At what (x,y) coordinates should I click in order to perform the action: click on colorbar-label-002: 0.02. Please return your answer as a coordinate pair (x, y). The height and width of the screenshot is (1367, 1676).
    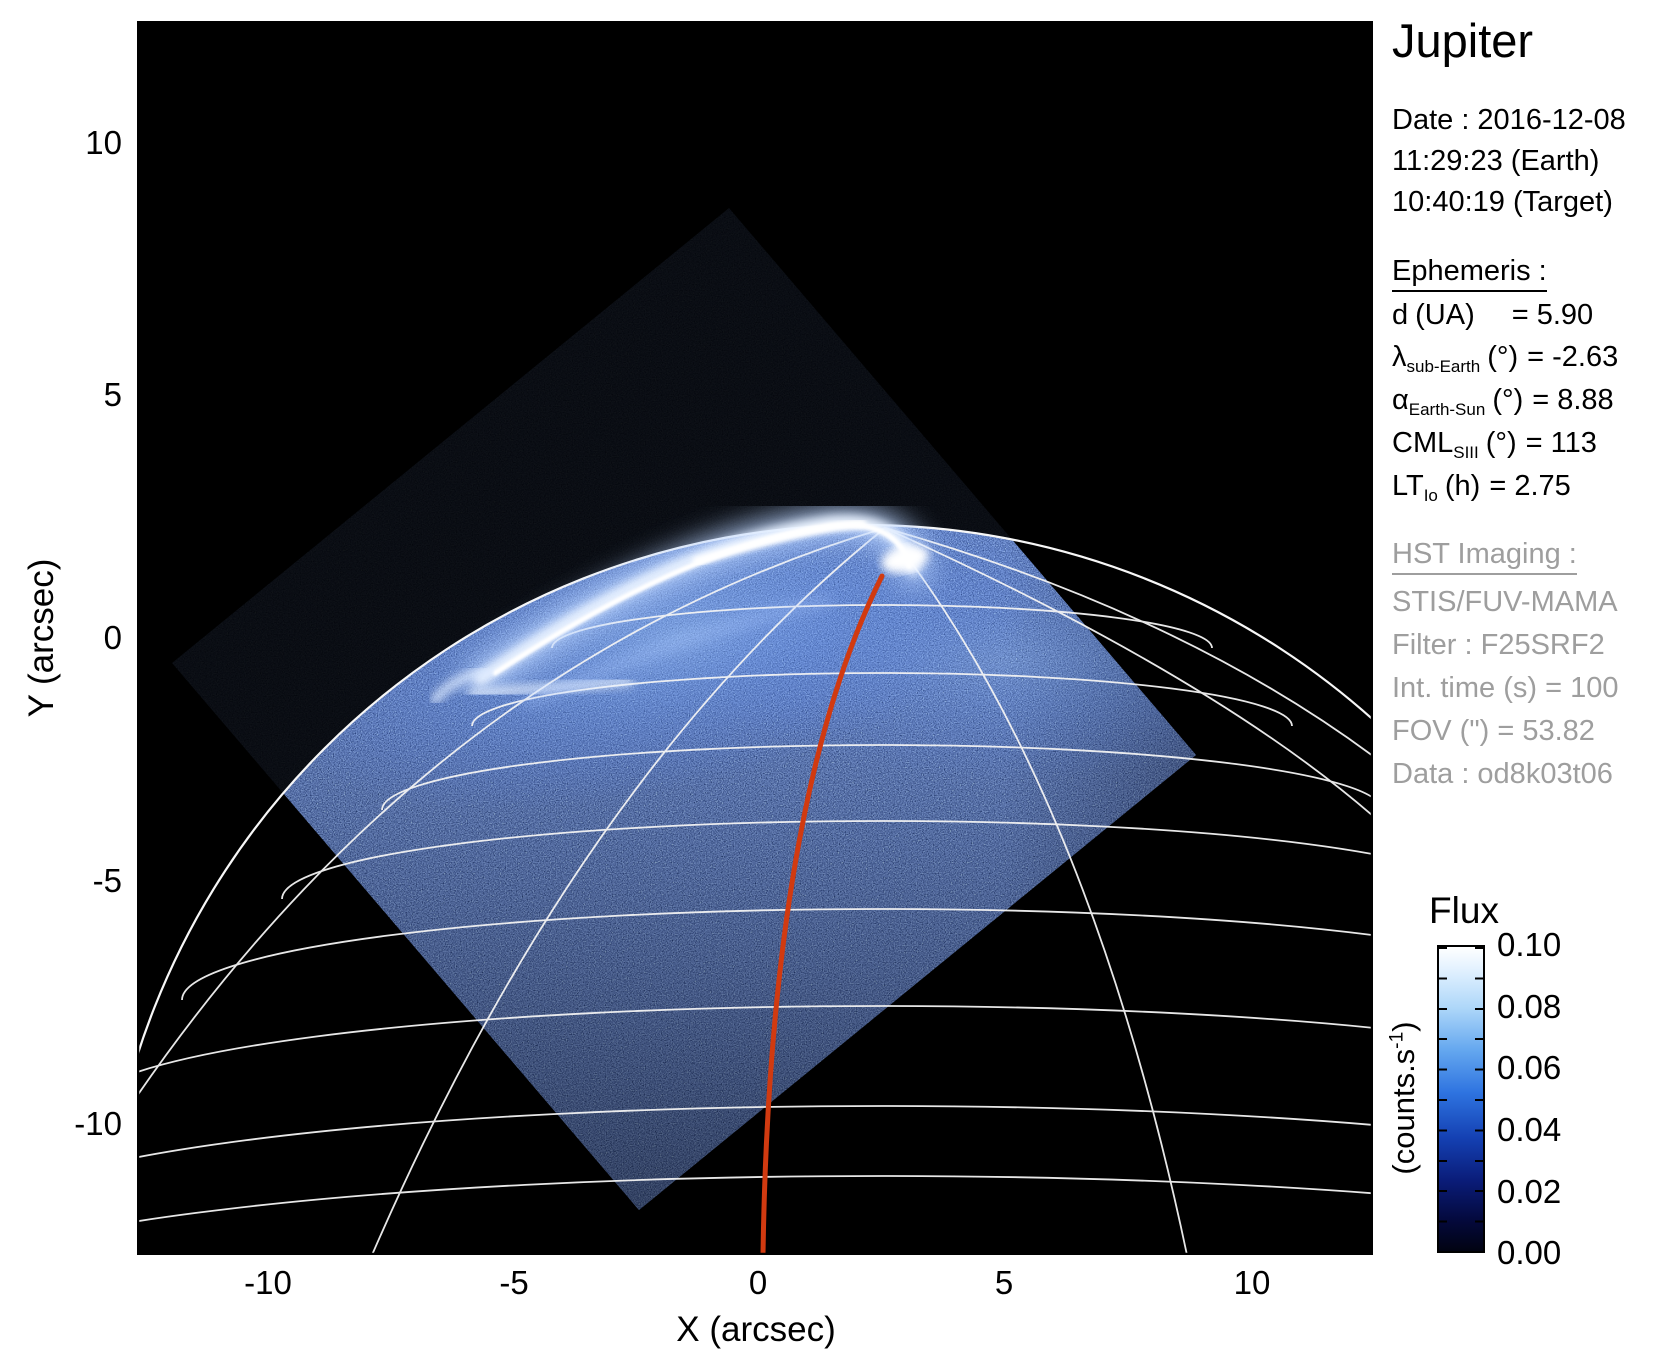
    Looking at the image, I should click on (1529, 1191).